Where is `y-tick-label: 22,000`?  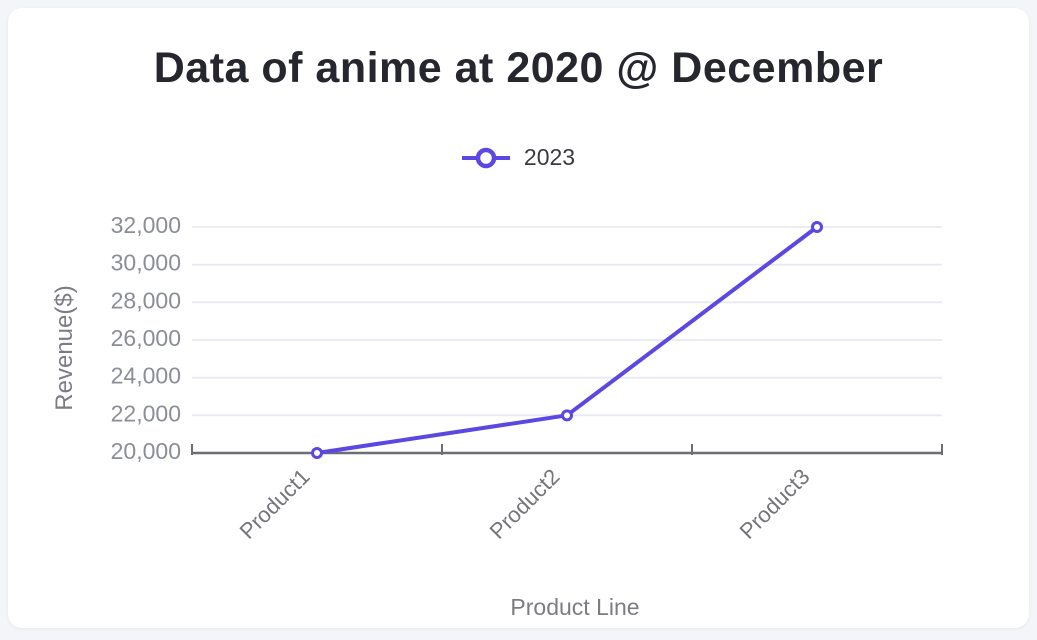
y-tick-label: 22,000 is located at coordinates (146, 413).